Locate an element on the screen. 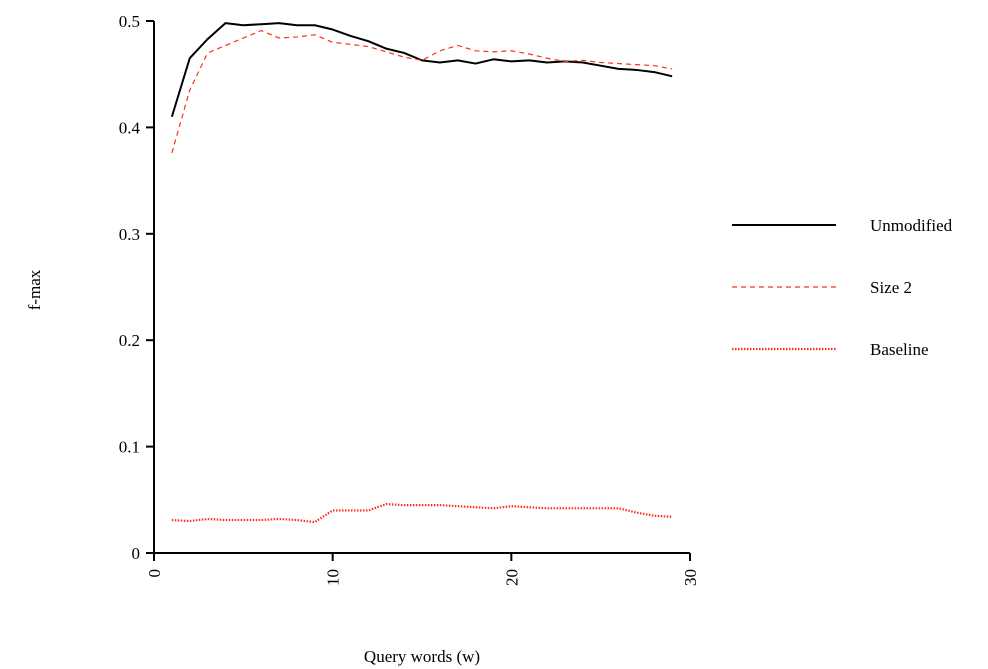 The width and height of the screenshot is (988, 669). y-tick-label: 0.4 is located at coordinates (130, 127).